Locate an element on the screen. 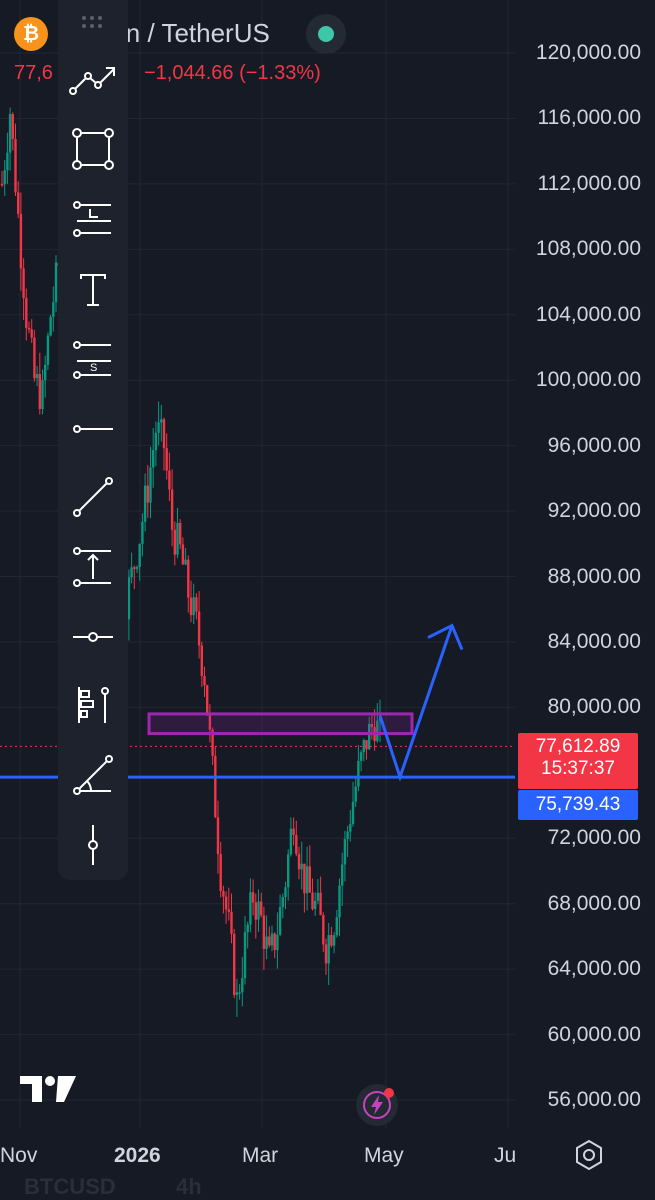  current-price-value: 77,612.89 is located at coordinates (578, 746).